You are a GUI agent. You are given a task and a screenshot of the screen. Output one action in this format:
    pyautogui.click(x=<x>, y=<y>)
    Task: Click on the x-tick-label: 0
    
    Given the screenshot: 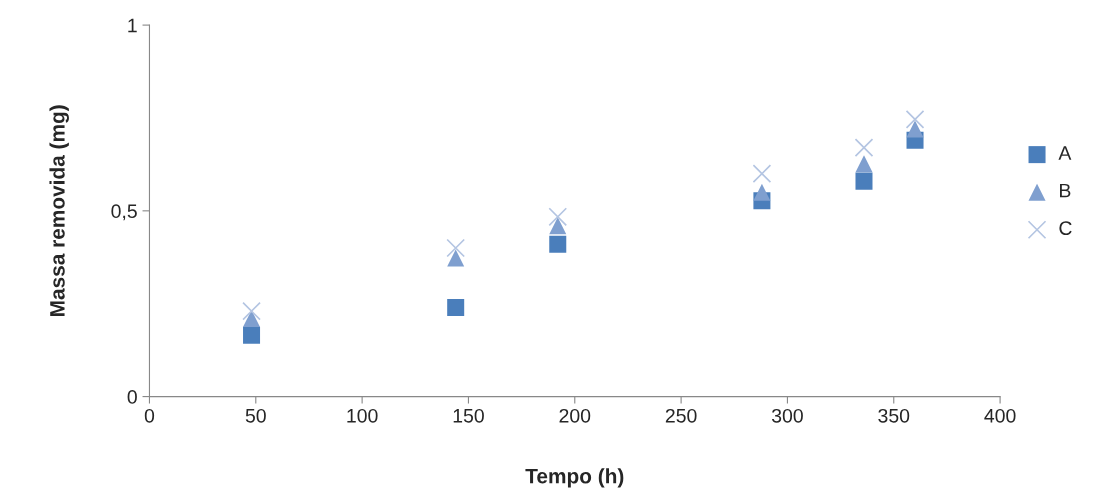 What is the action you would take?
    pyautogui.click(x=149, y=415)
    